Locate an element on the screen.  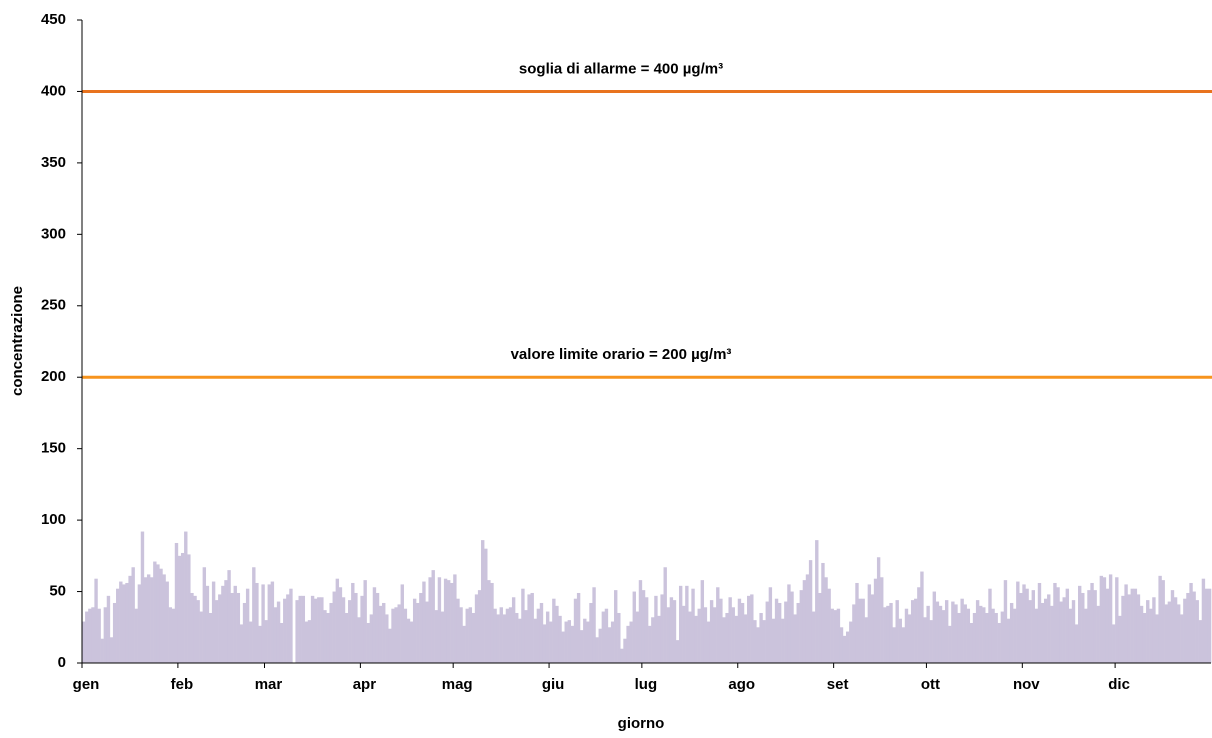
x-tick-label: dic is located at coordinates (1119, 684).